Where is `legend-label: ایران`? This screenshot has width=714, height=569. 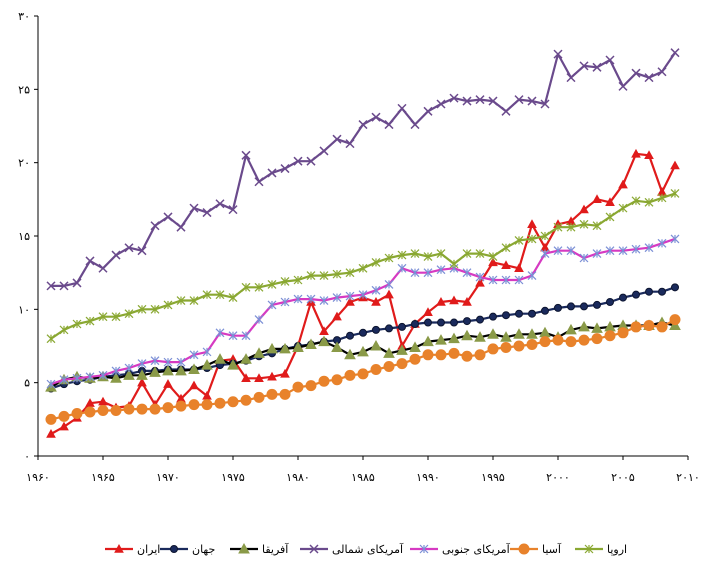
legend-label: ایران is located at coordinates (148, 549).